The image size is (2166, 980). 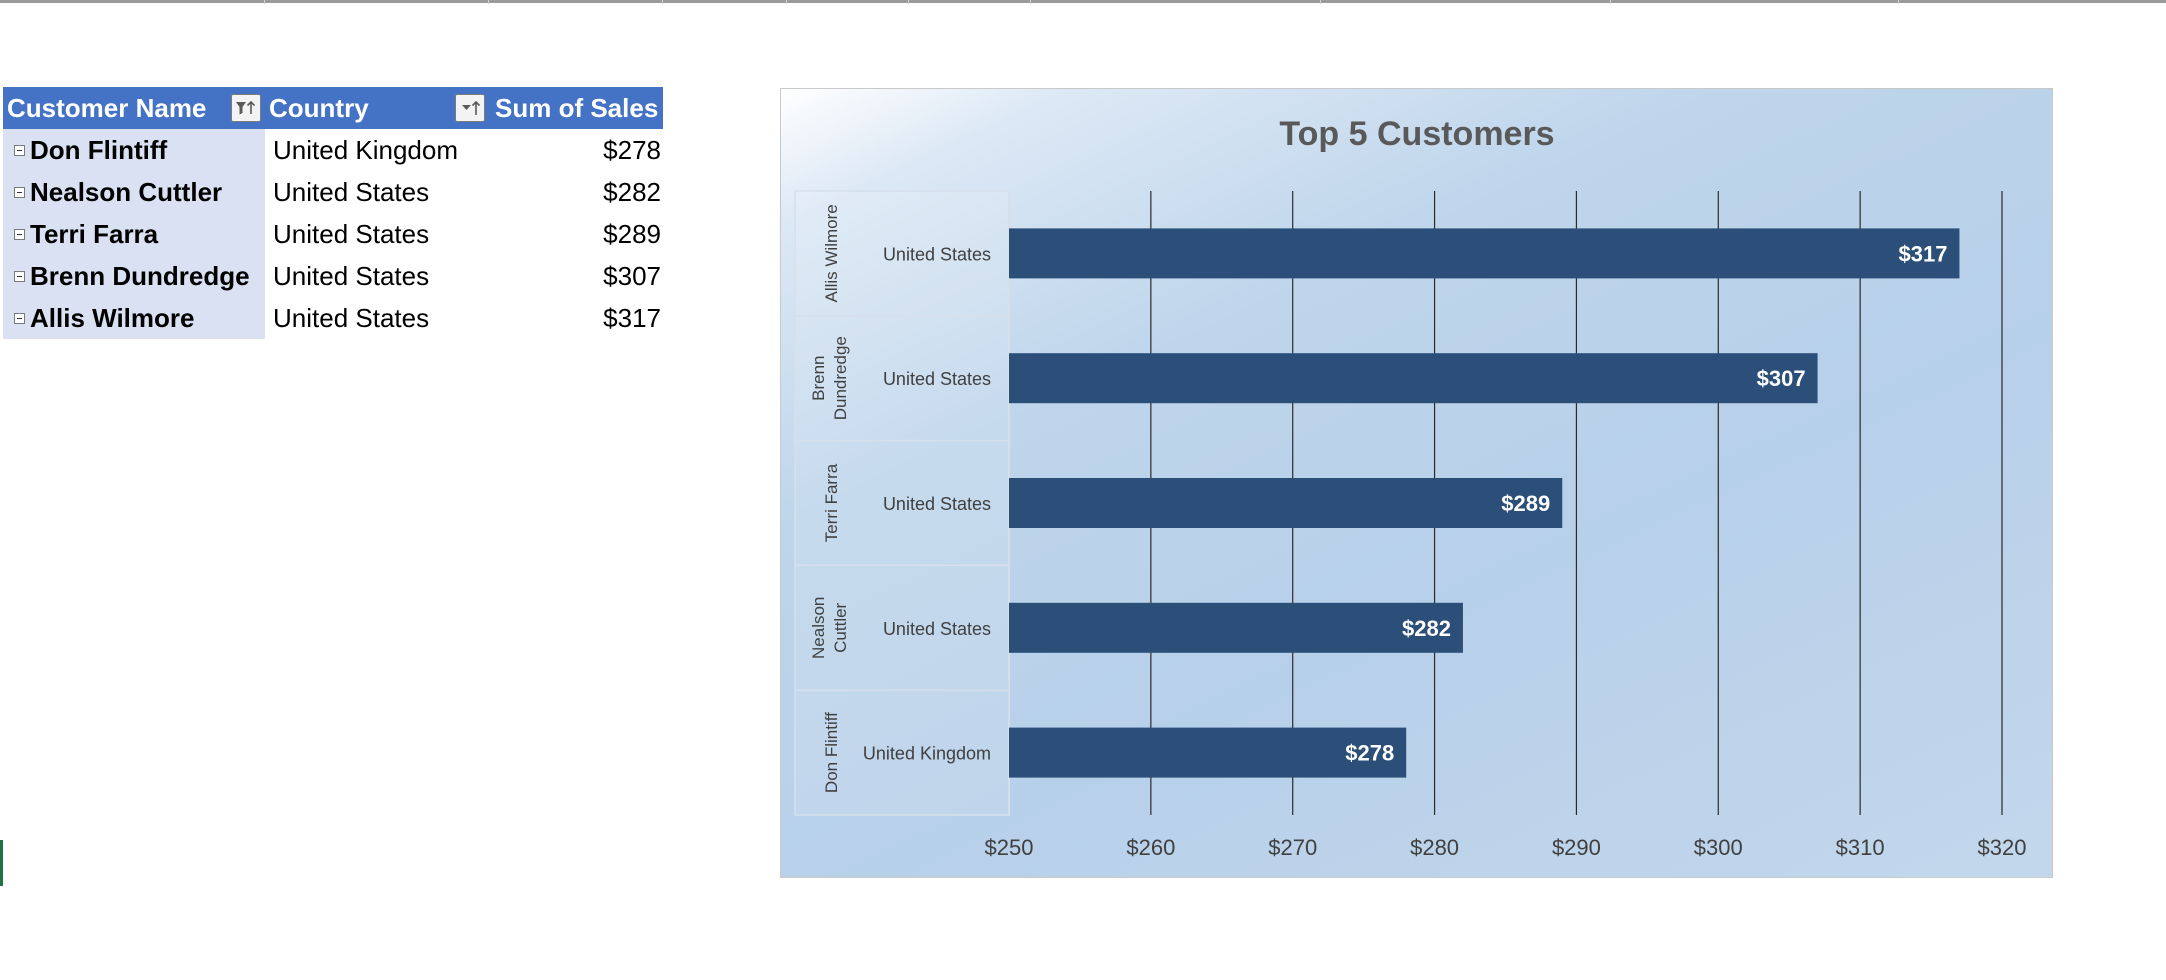 I want to click on category-axis-frame, so click(x=902, y=503).